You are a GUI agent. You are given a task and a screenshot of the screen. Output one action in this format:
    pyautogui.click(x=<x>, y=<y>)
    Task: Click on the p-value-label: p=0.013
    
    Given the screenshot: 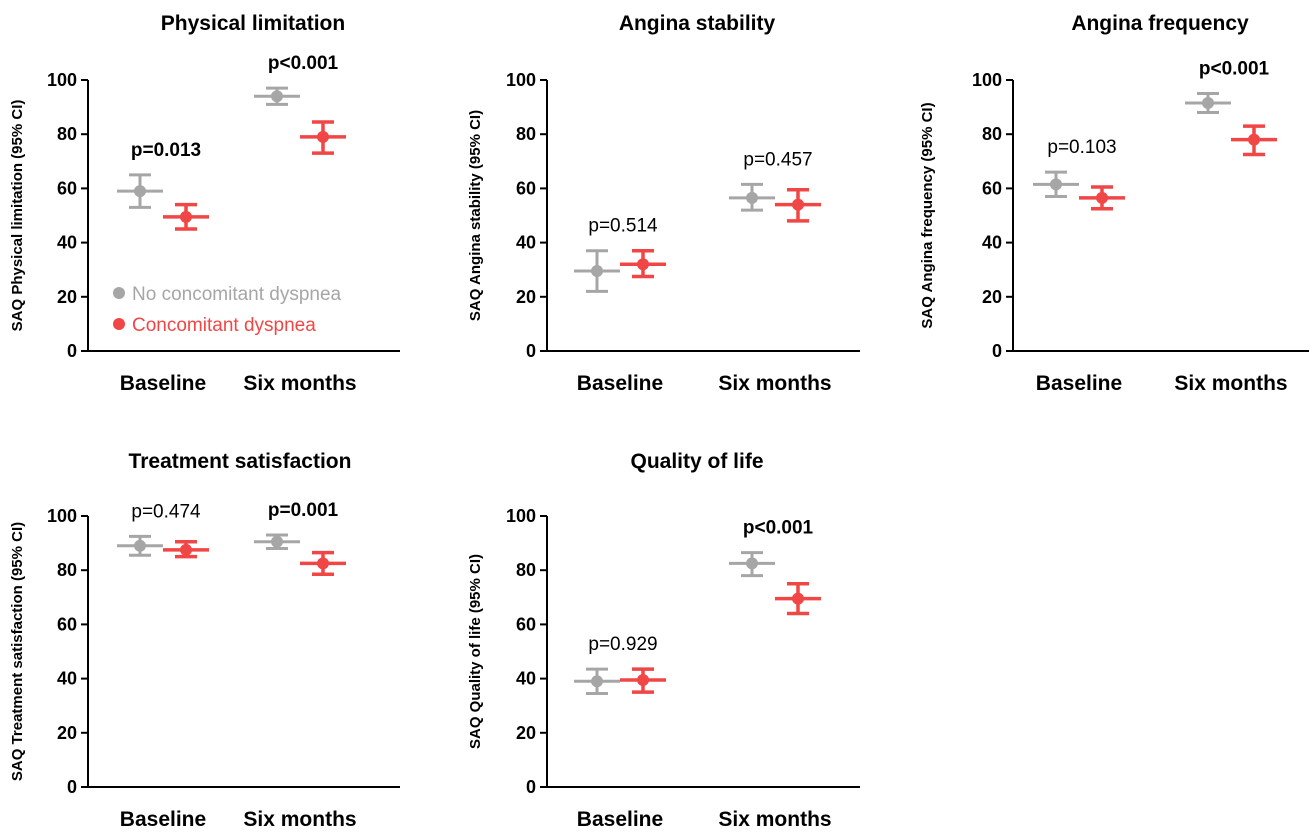 What is the action you would take?
    pyautogui.click(x=166, y=150)
    